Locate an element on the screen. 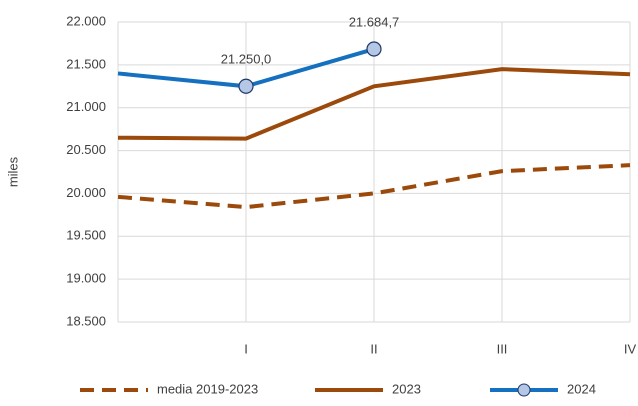  y-tick-label: 20.500 is located at coordinates (86, 149).